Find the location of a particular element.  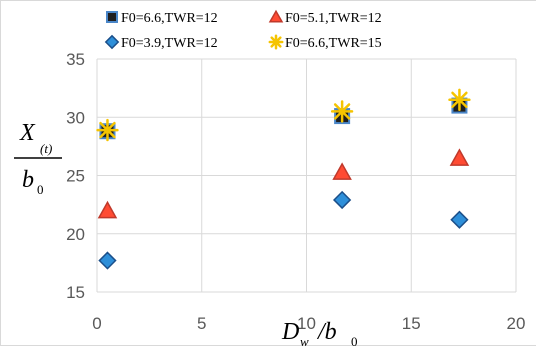

legend-entry: F0=3.9,TWR=12 is located at coordinates (161, 42).